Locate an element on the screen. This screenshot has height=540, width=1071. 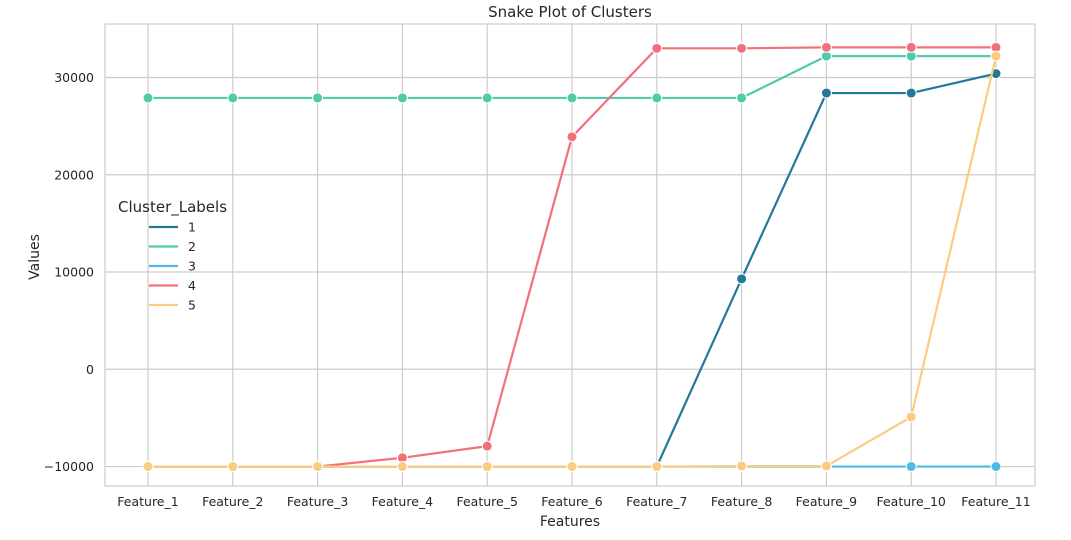
legend-item-5: 5 is located at coordinates (172, 305).